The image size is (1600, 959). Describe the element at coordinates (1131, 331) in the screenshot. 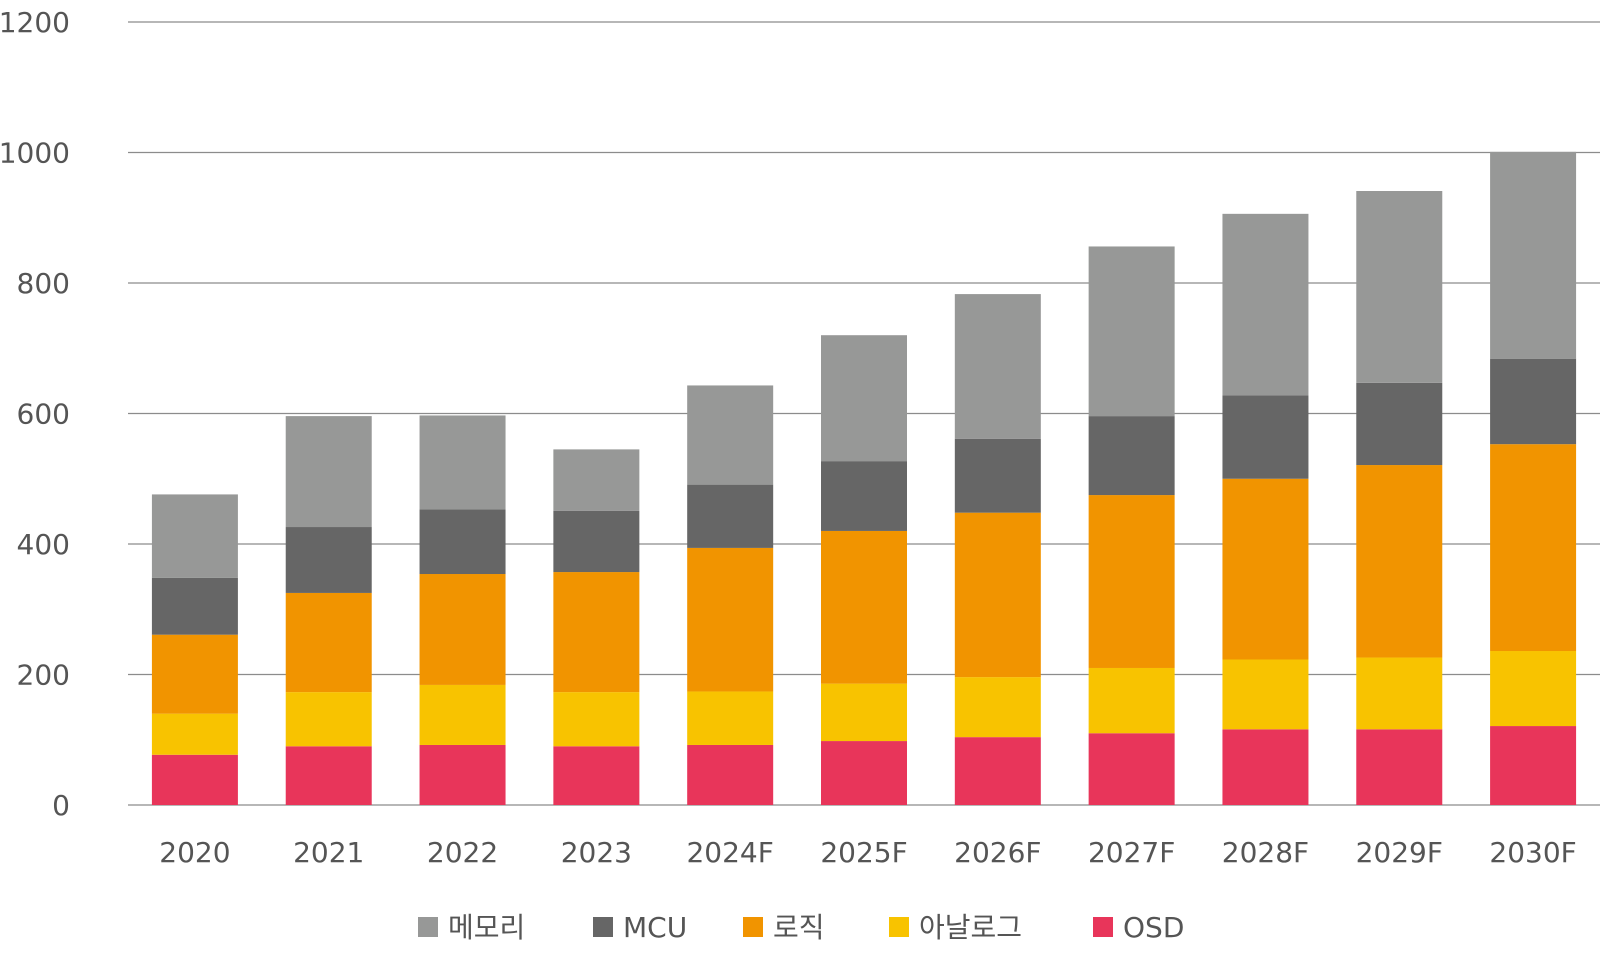

I see `bar-segment-메모리-2027F` at that location.